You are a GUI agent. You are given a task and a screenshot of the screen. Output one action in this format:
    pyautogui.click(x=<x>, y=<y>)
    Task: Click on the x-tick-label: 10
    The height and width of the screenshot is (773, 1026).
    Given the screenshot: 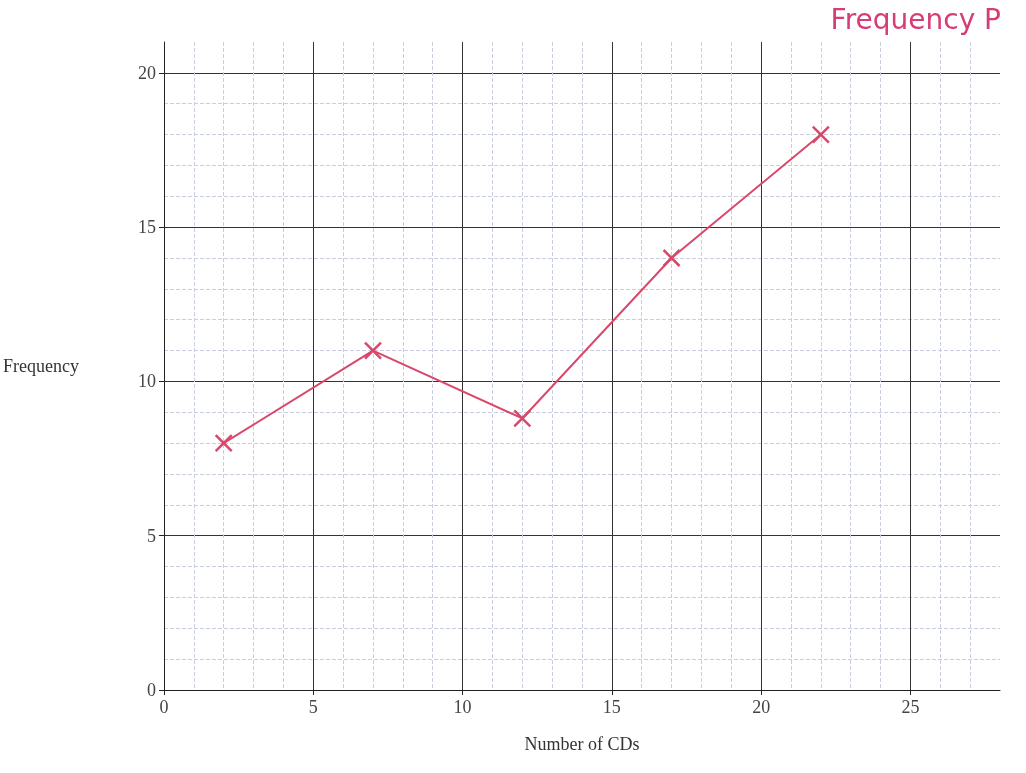 What is the action you would take?
    pyautogui.click(x=462, y=707)
    